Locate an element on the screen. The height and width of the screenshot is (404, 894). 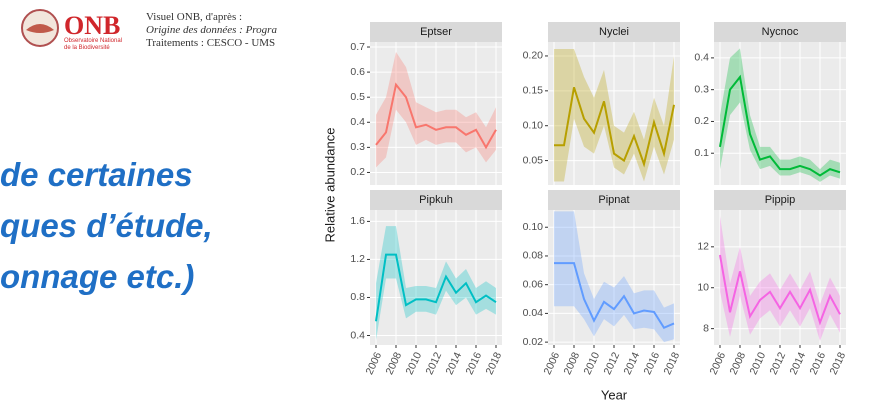
logo-credit: Visuel ONB, d'après : is located at coordinates (194, 17).